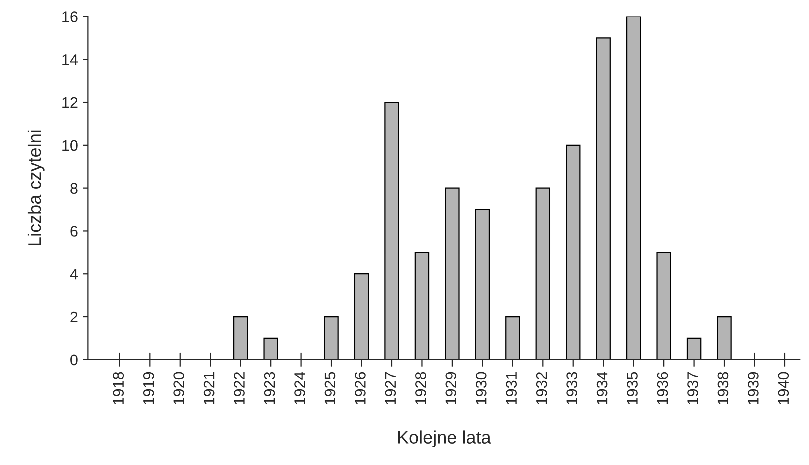 The image size is (809, 465). What do you see at coordinates (36, 188) in the screenshot?
I see `y-axis-title: Liczba czytelni` at bounding box center [36, 188].